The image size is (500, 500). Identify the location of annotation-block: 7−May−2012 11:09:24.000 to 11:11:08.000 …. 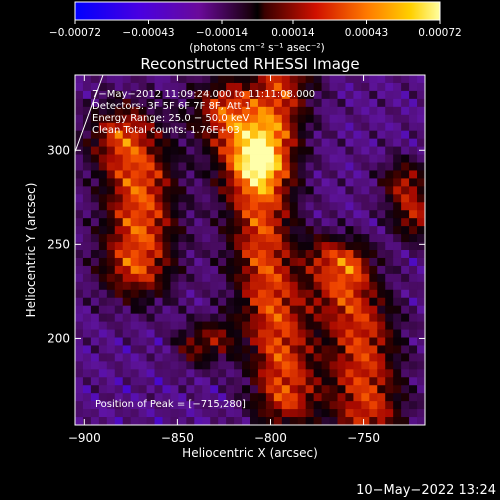
(203, 112).